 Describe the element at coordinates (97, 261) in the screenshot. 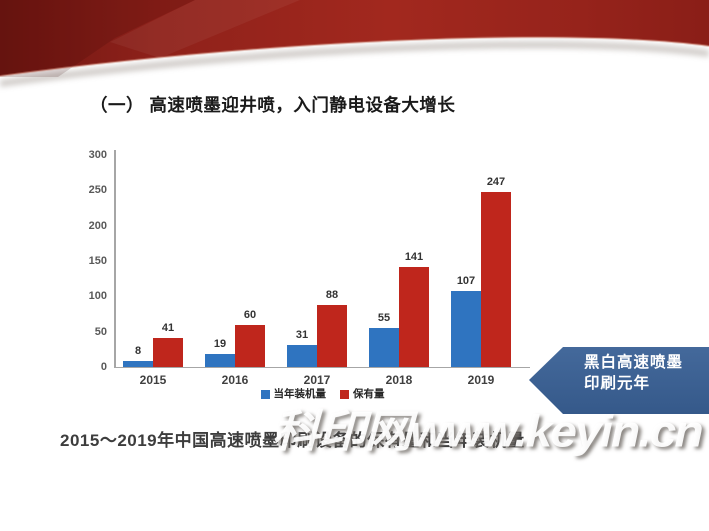

I see `y-axis-label: 150` at that location.